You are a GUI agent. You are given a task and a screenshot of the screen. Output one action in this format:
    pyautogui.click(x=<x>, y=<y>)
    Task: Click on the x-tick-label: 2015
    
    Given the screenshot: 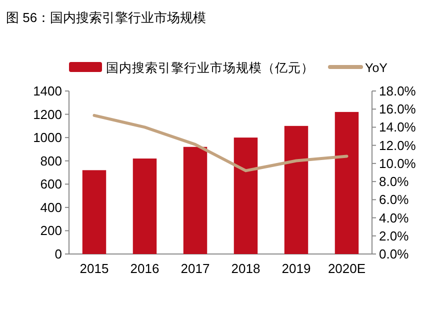 What is the action you would take?
    pyautogui.click(x=94, y=268)
    